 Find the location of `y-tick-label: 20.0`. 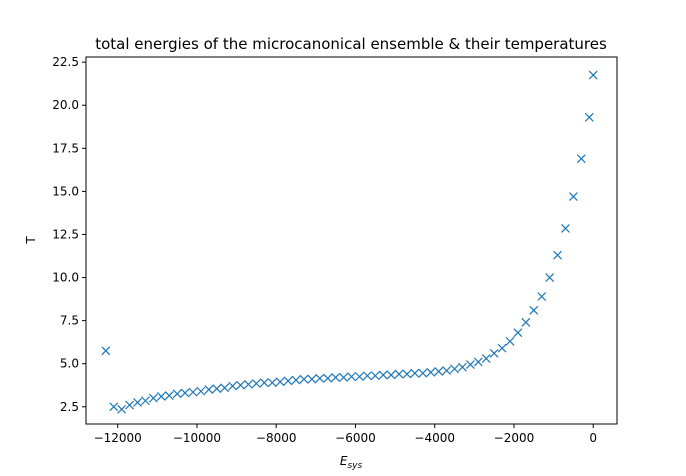

y-tick-label: 20.0 is located at coordinates (65, 105).